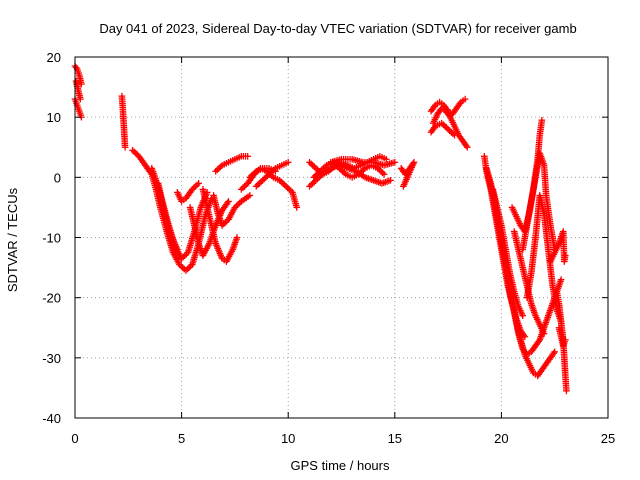 The height and width of the screenshot is (480, 640). Describe the element at coordinates (501, 438) in the screenshot. I see `x-tick-label: 20` at that location.